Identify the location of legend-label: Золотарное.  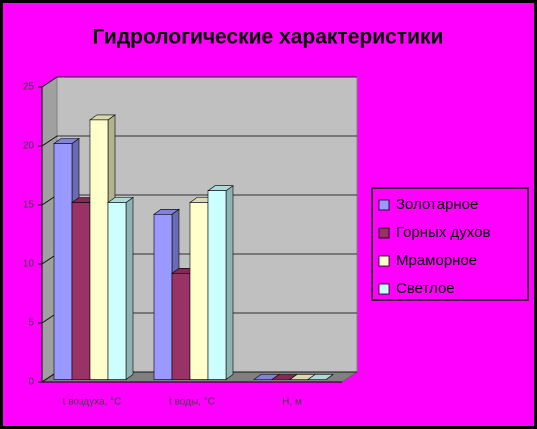
(437, 204).